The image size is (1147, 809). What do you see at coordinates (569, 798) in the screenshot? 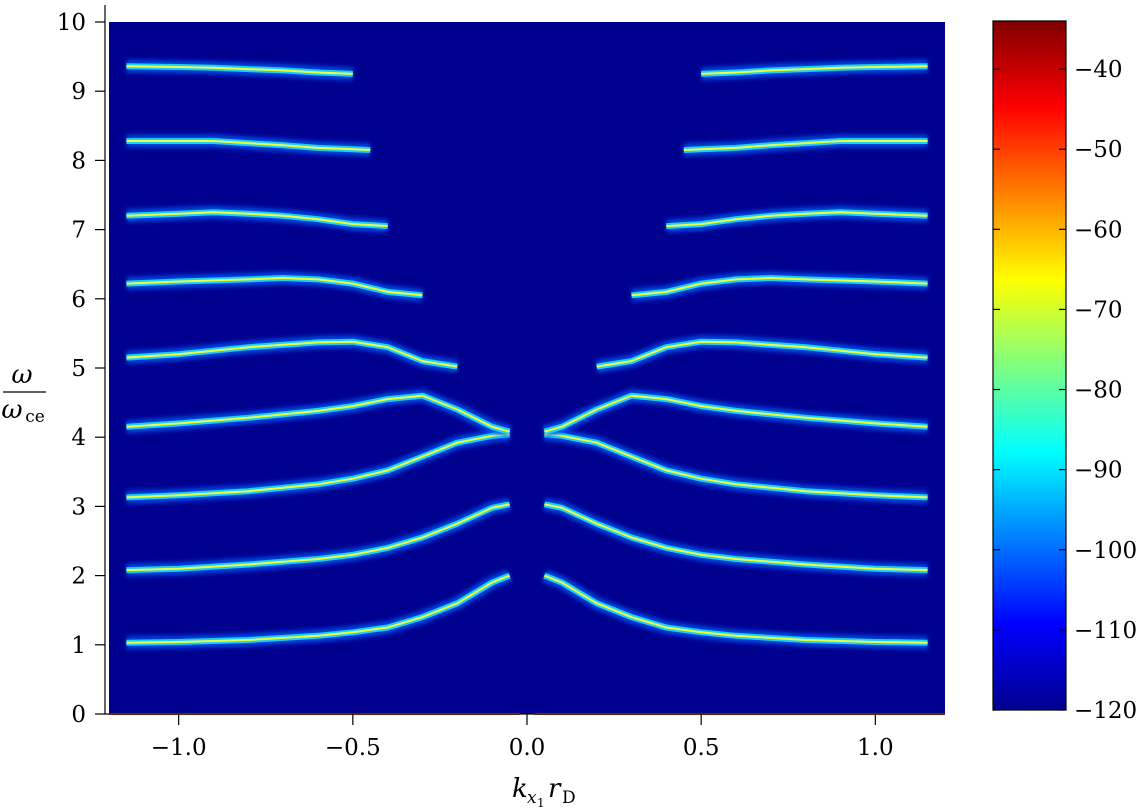
I see `x-label-sub-D: D` at bounding box center [569, 798].